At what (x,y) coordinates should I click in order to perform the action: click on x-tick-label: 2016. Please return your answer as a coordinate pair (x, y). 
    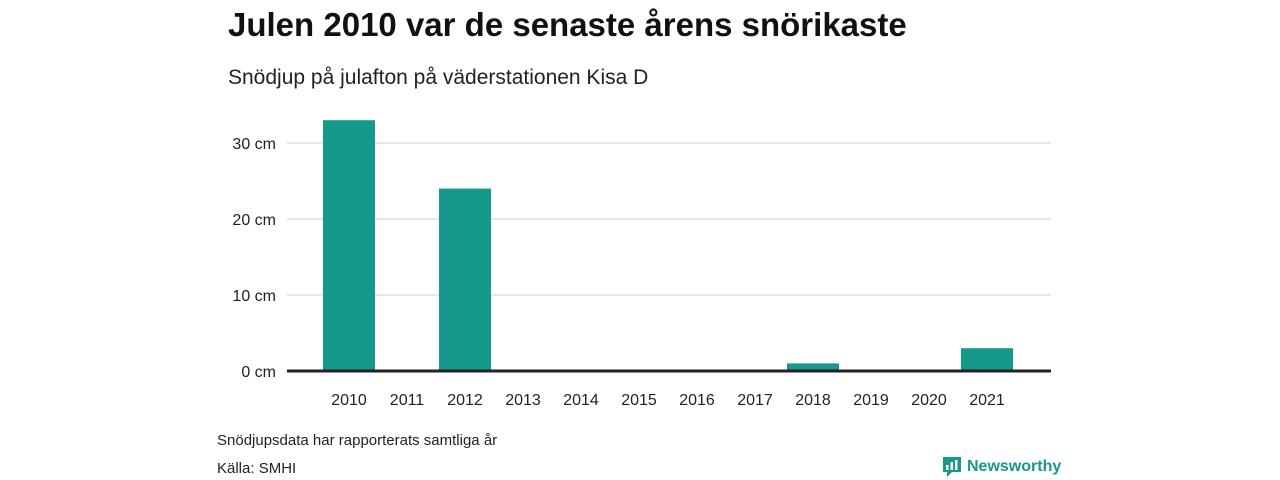
    Looking at the image, I should click on (697, 400).